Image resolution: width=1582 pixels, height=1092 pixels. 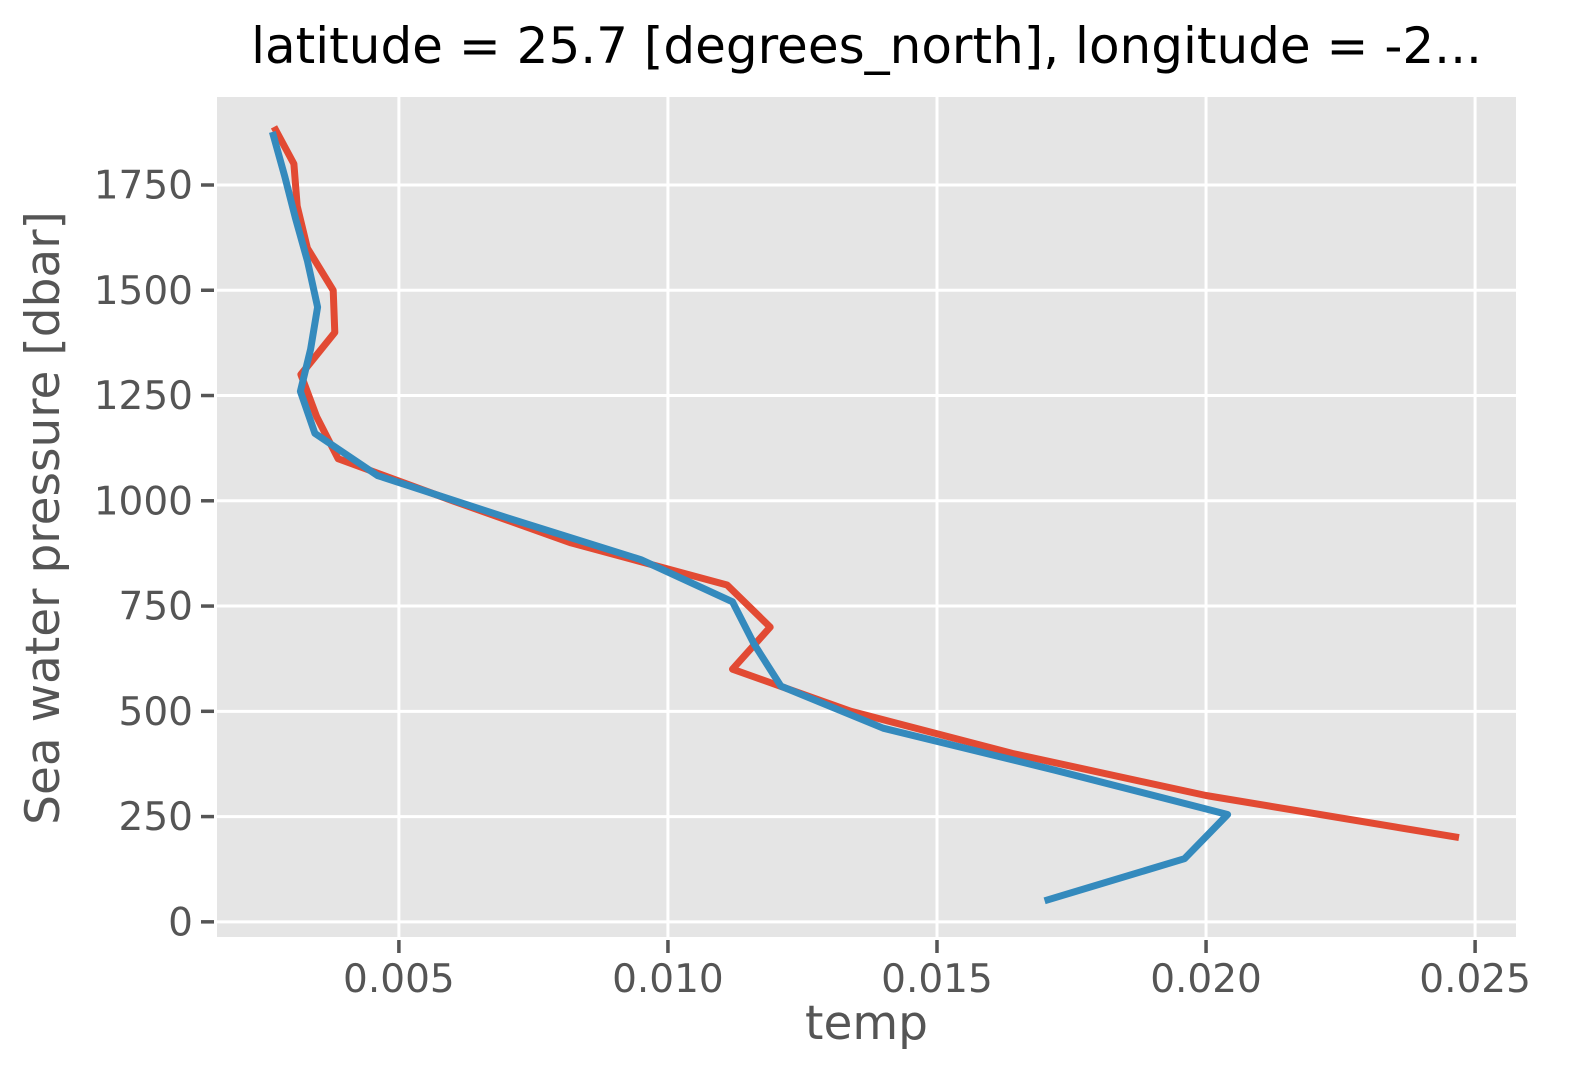 What do you see at coordinates (156, 817) in the screenshot?
I see `y-tick-label: 250` at bounding box center [156, 817].